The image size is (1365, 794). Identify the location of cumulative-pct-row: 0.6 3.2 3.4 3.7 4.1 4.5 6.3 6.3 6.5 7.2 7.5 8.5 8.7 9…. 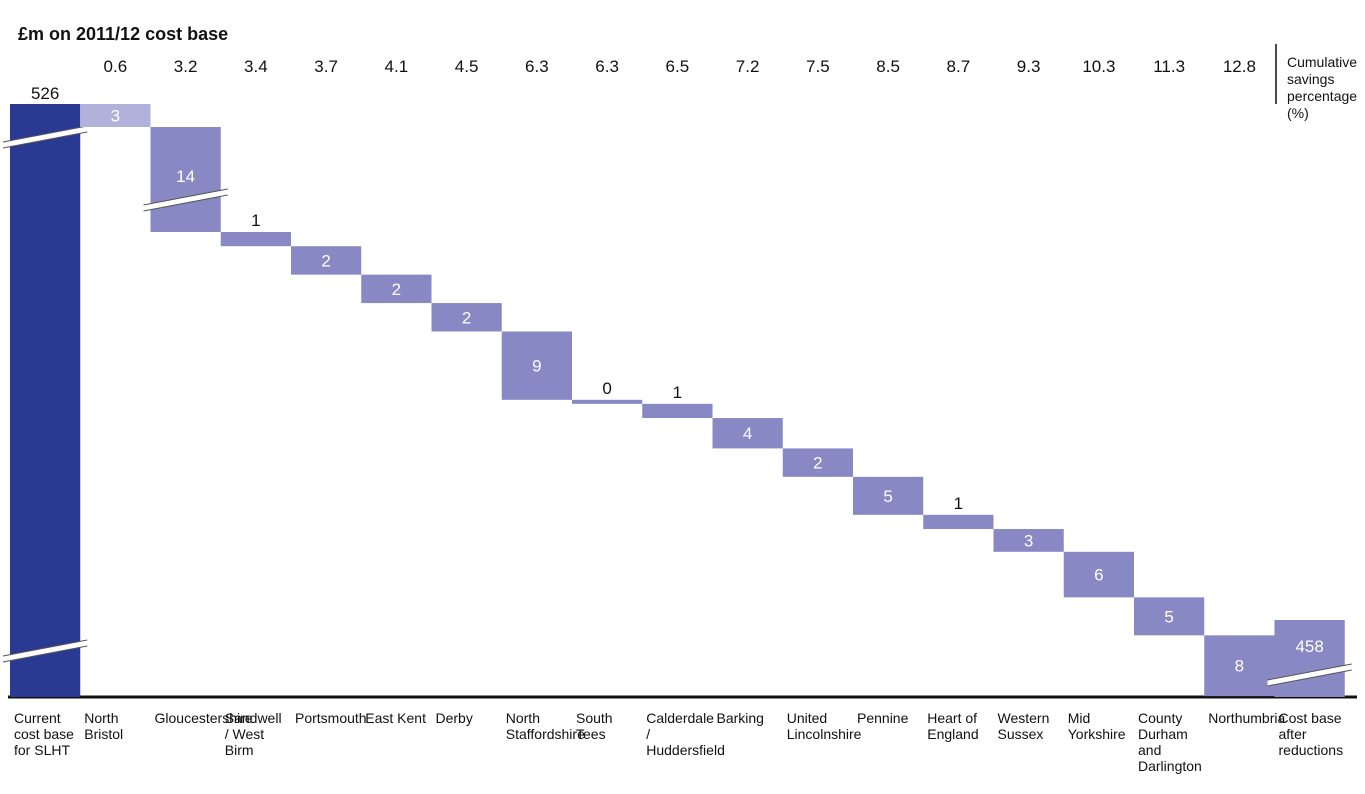
(680, 66).